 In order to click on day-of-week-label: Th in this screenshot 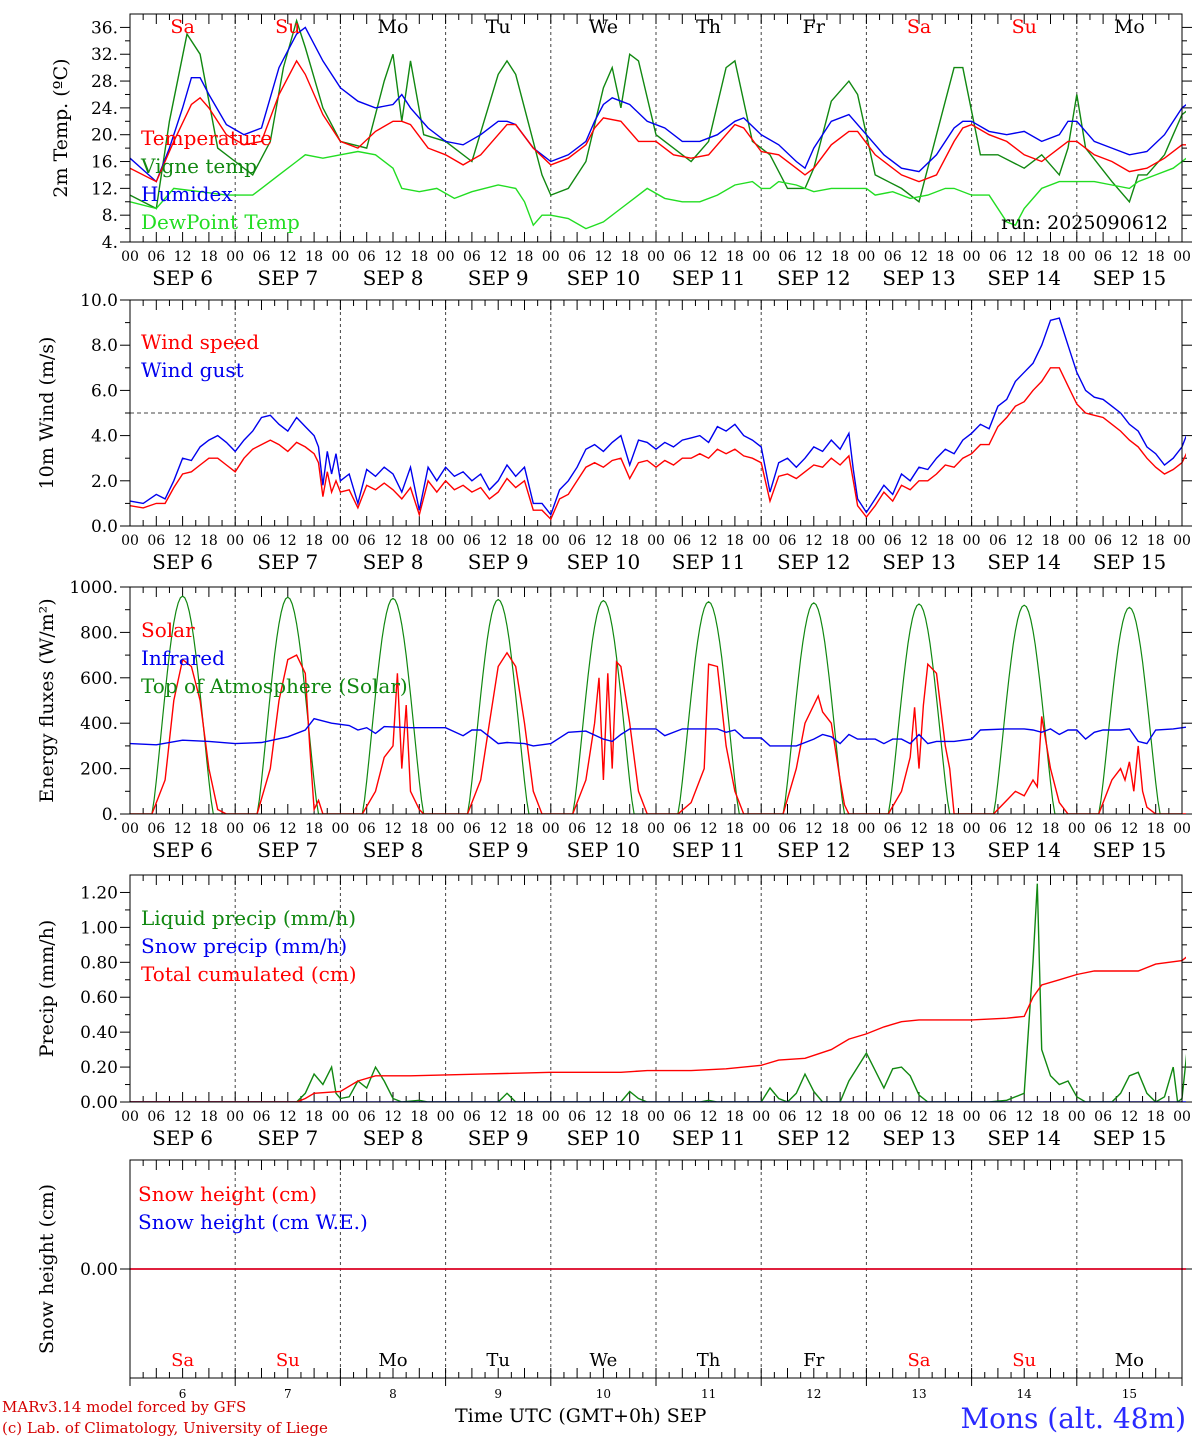, I will do `click(708, 27)`.